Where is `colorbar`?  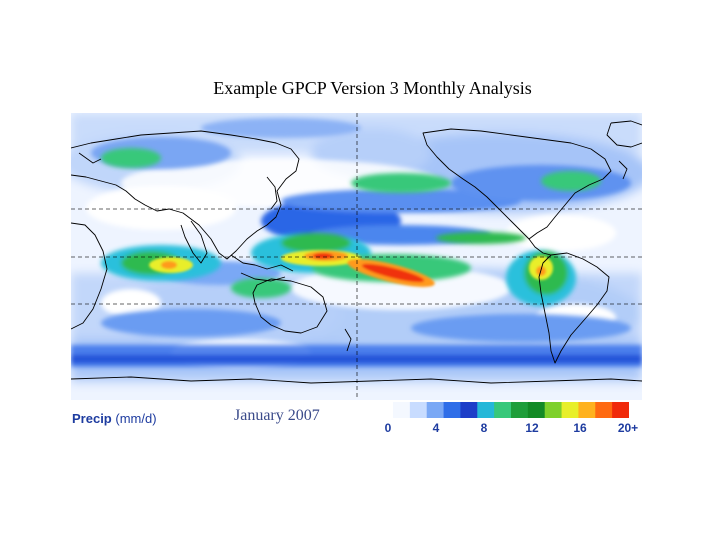
colorbar is located at coordinates (511, 410).